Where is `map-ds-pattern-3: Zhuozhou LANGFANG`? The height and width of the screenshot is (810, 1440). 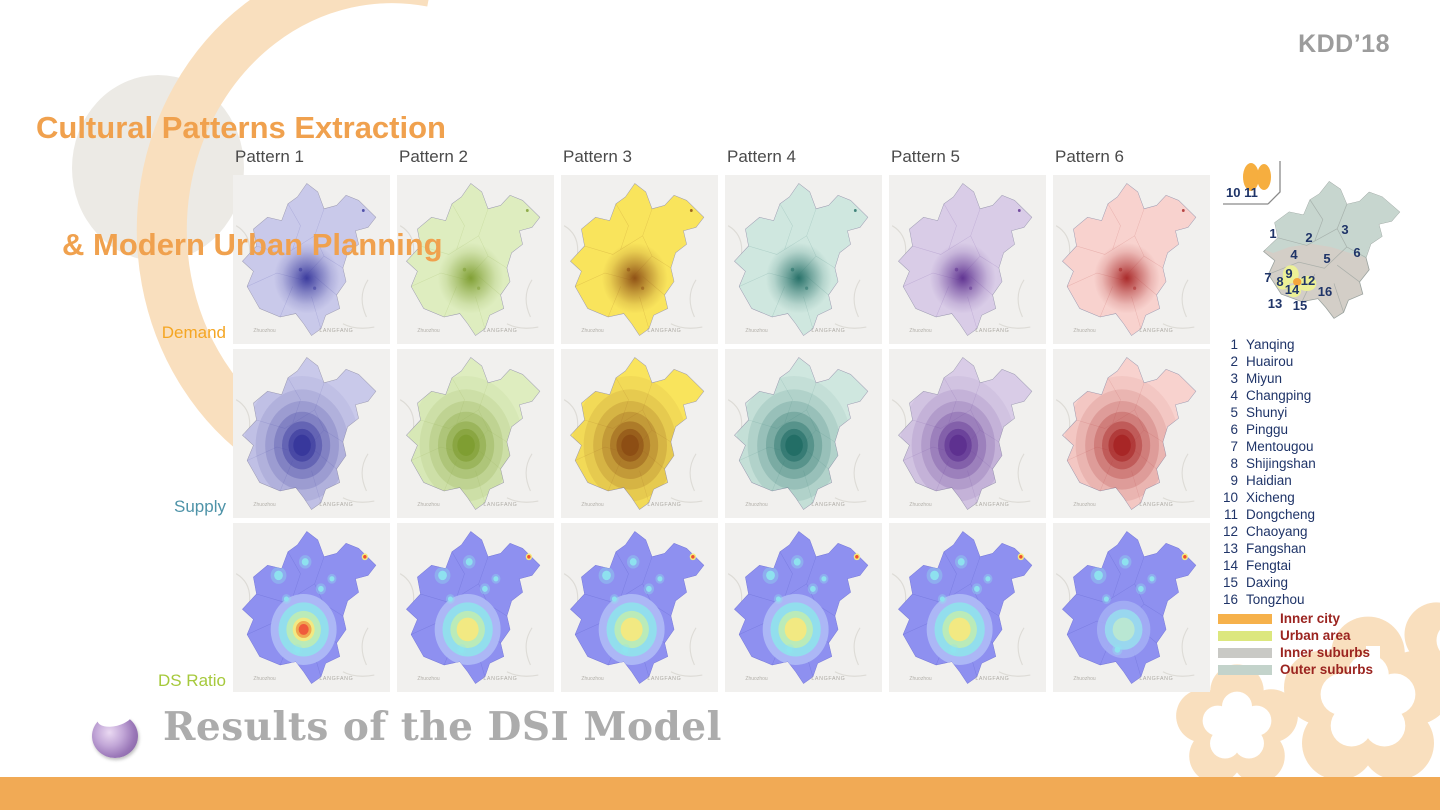 map-ds-pattern-3: Zhuozhou LANGFANG is located at coordinates (639, 607).